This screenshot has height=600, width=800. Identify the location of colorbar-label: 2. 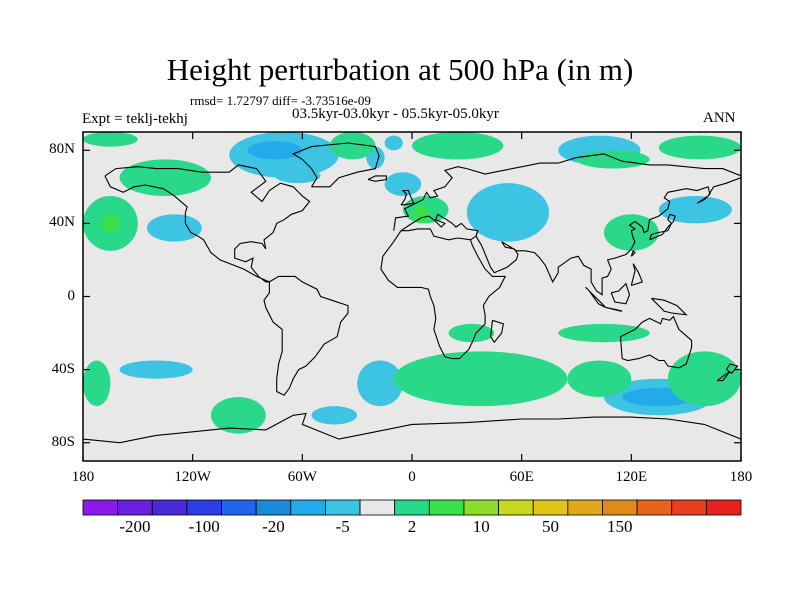
(412, 526).